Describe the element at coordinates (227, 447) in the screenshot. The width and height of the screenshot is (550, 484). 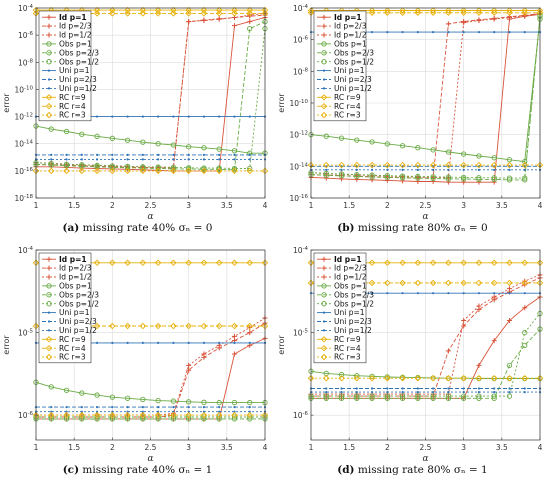
I see `x-tick-label: 3.5` at that location.